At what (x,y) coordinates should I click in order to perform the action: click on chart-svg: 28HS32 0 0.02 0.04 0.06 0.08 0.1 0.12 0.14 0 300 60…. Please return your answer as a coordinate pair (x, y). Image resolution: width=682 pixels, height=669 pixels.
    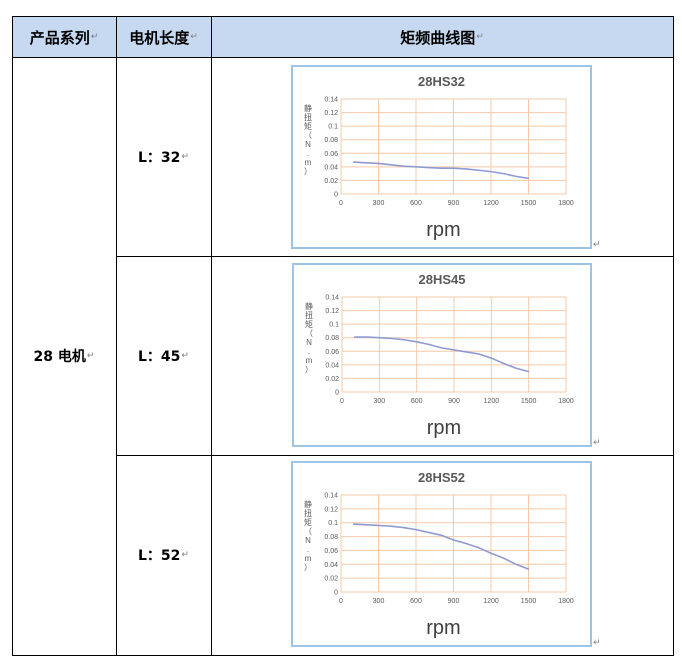
    Looking at the image, I should click on (439, 157).